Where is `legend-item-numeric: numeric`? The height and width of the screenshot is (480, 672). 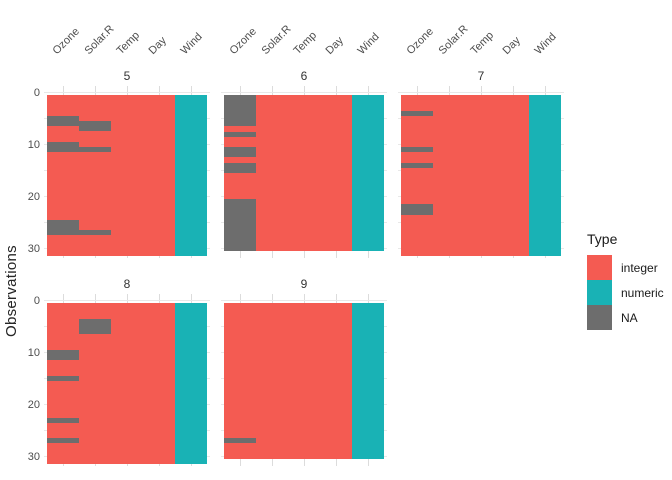
legend-item-numeric: numeric is located at coordinates (625, 292).